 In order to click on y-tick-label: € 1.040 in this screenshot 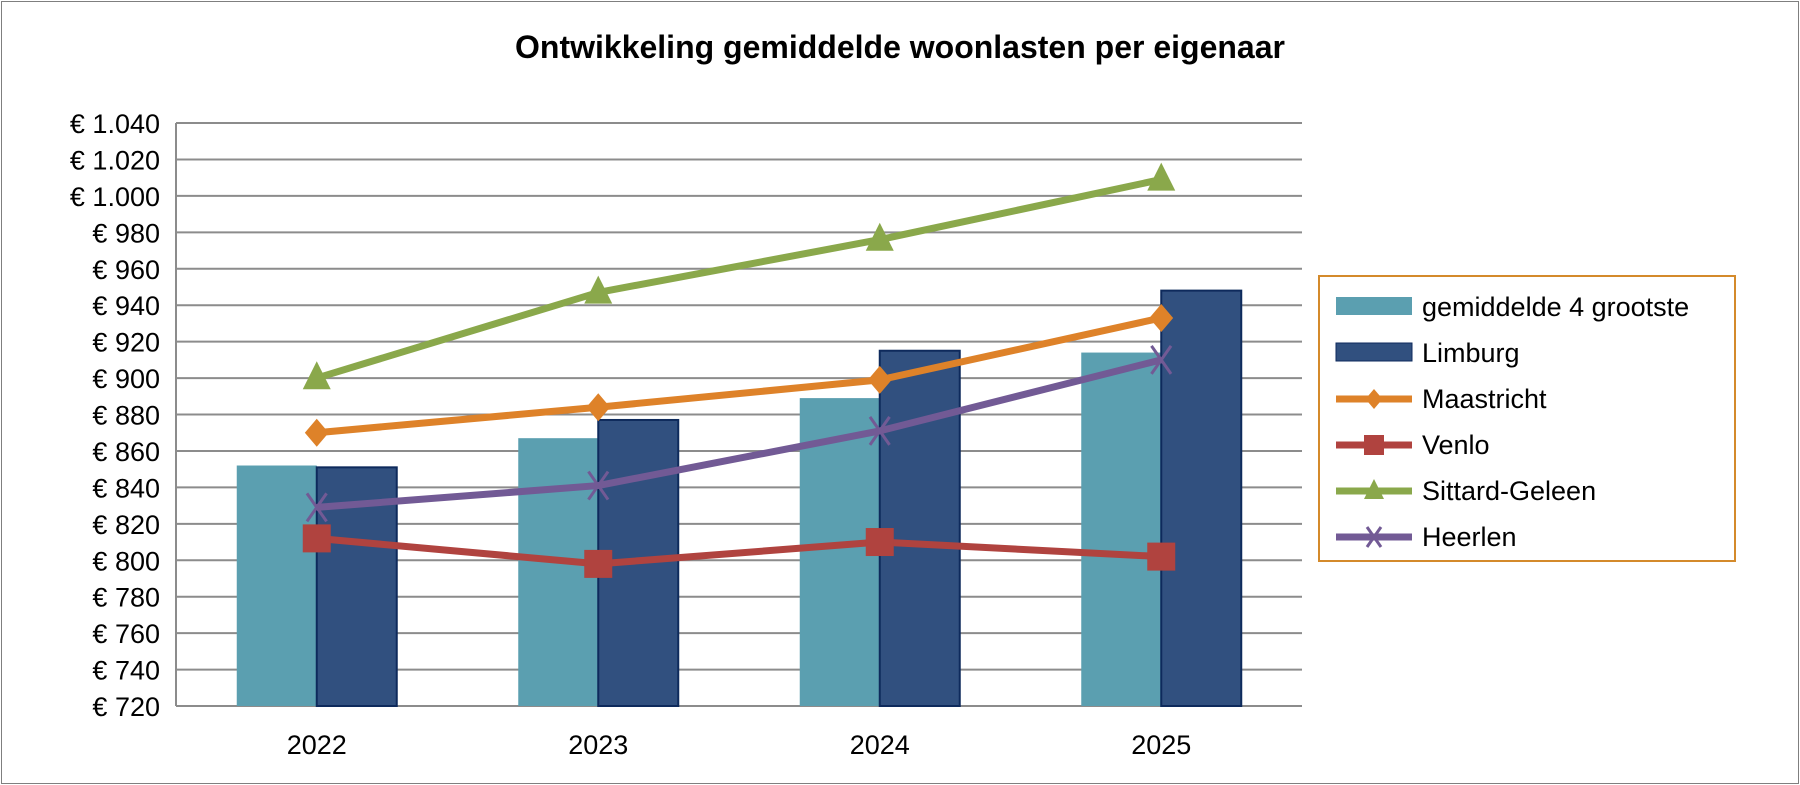, I will do `click(115, 124)`.